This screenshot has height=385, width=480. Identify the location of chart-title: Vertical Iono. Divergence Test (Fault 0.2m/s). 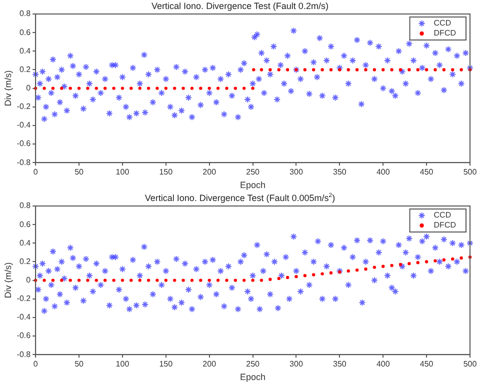
(240, 6).